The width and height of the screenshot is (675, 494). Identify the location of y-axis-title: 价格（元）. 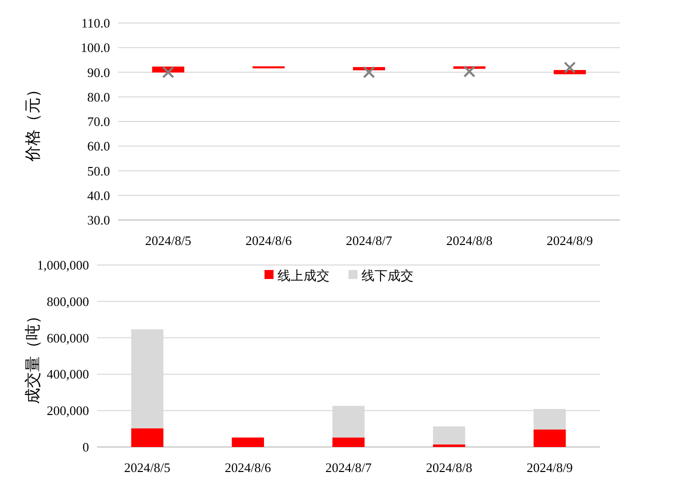
(32, 122).